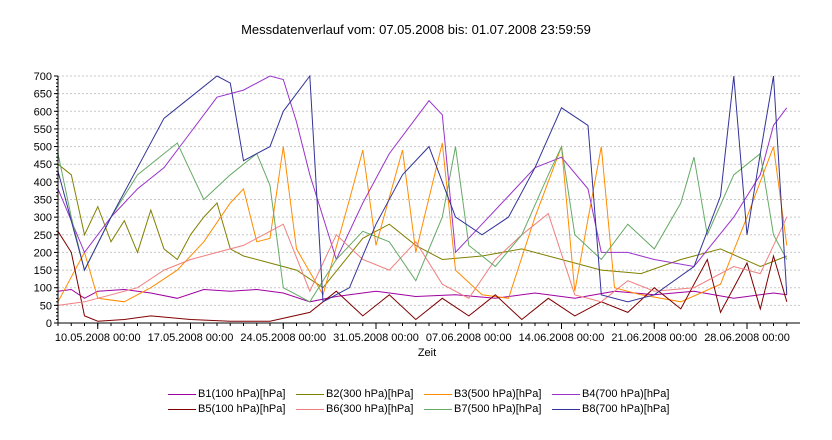  I want to click on y-tick-label: 500, so click(43, 148).